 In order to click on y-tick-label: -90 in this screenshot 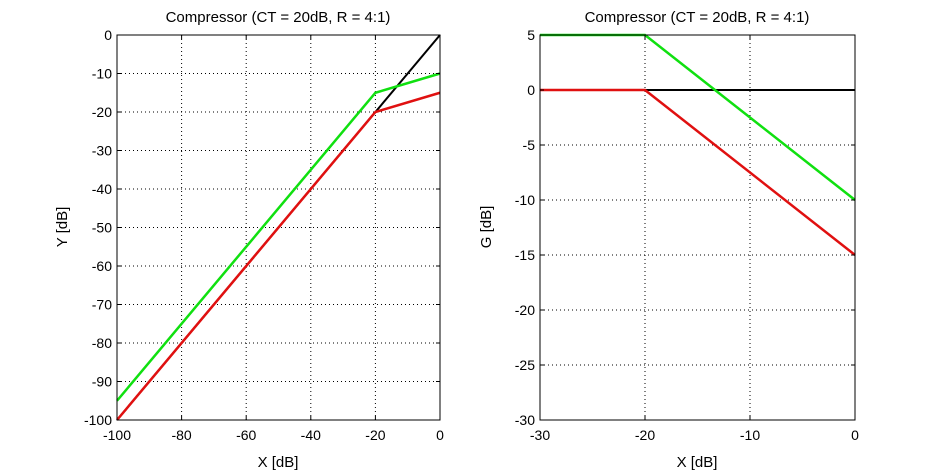, I will do `click(102, 382)`.